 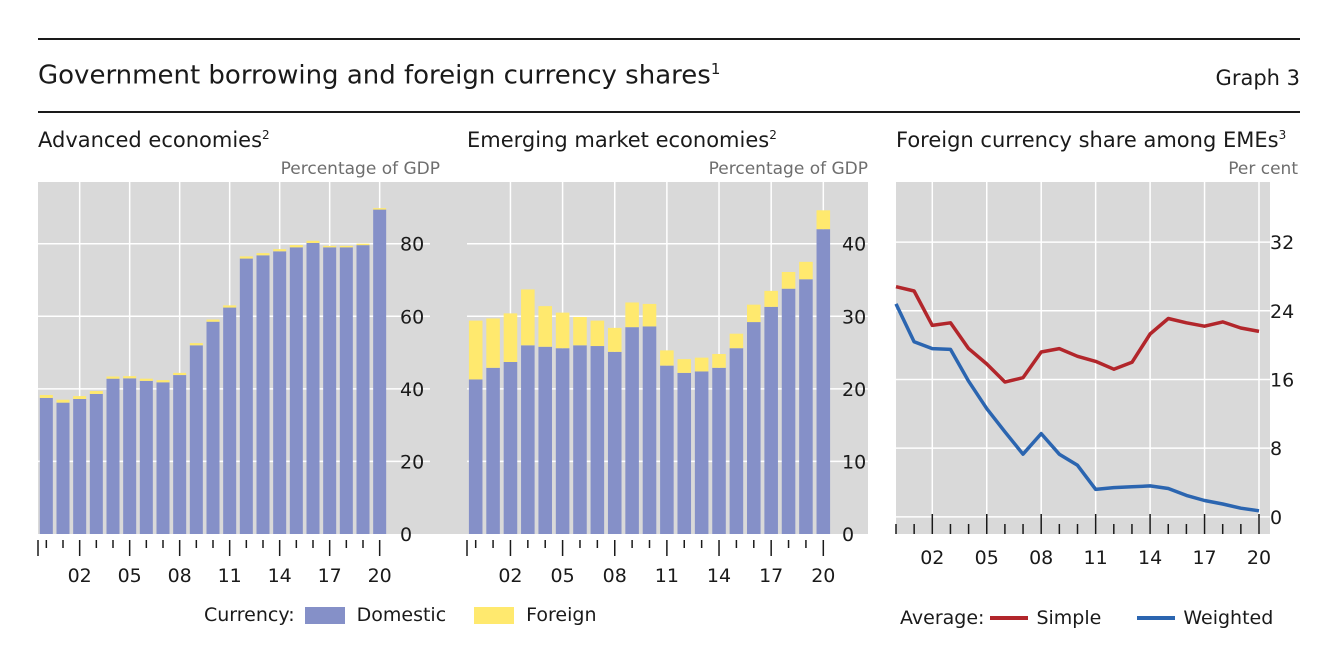 What do you see at coordinates (510, 576) in the screenshot?
I see `x-tick-label-emerging: 02` at bounding box center [510, 576].